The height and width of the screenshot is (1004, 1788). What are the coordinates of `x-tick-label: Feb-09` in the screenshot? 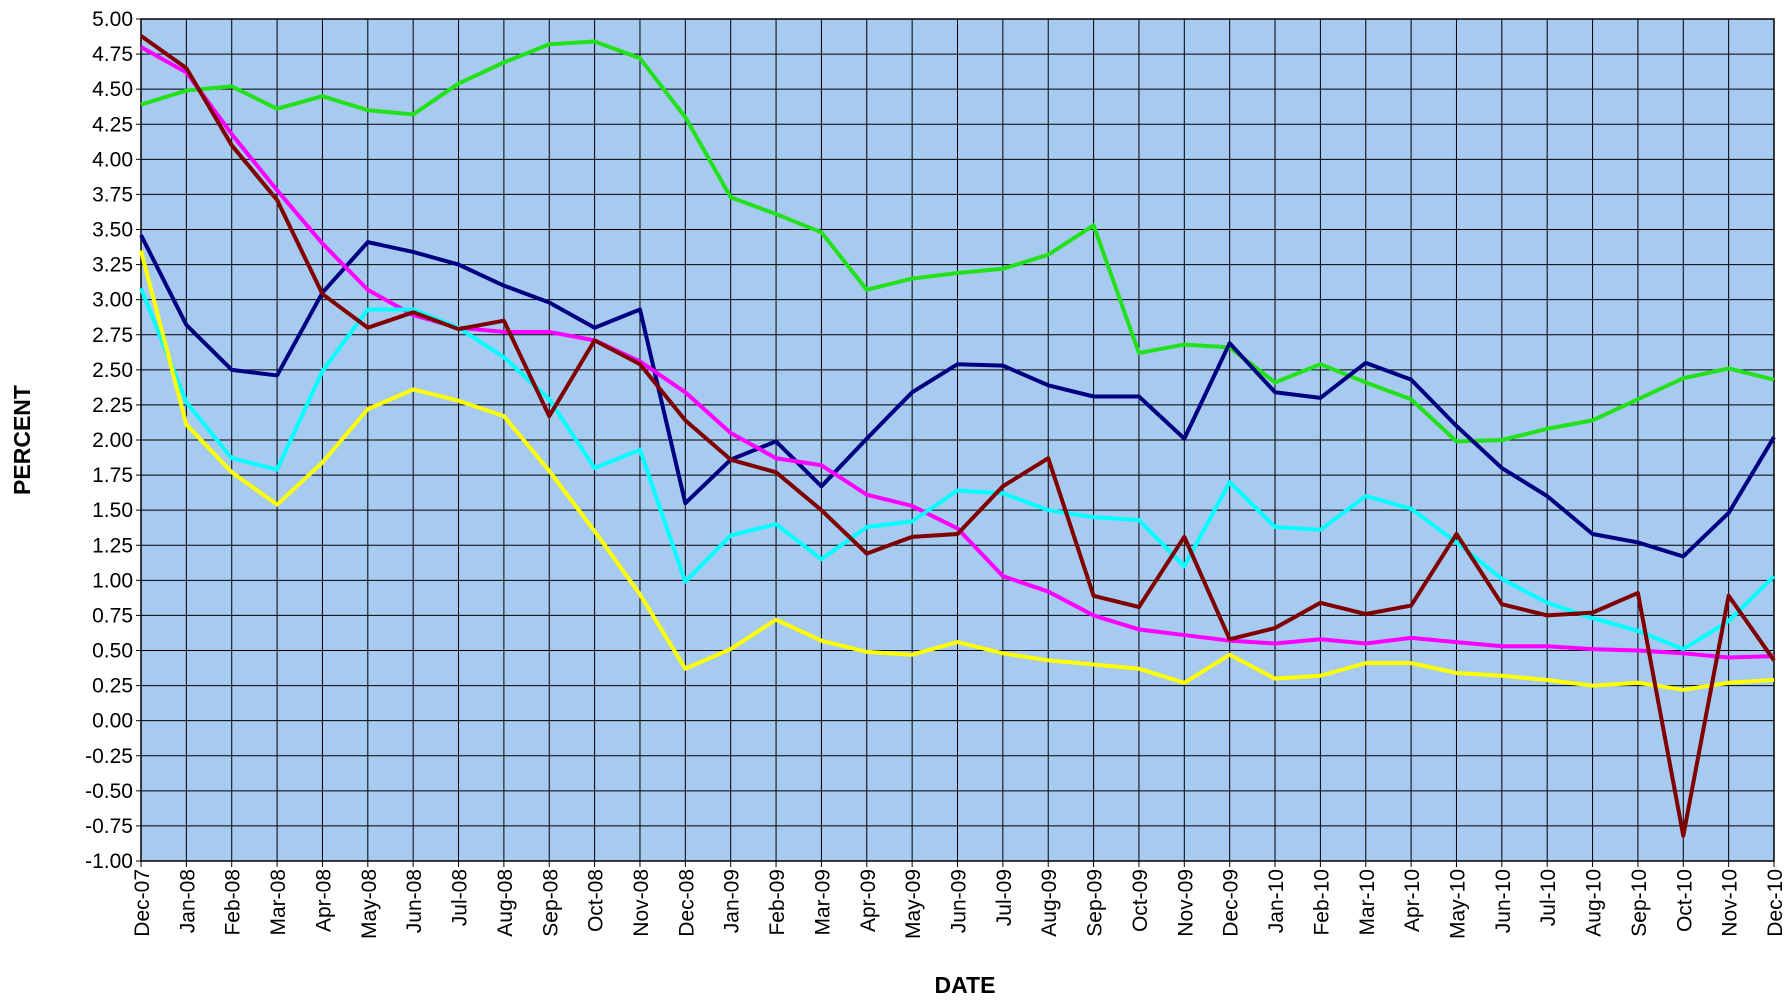 It's located at (777, 902).